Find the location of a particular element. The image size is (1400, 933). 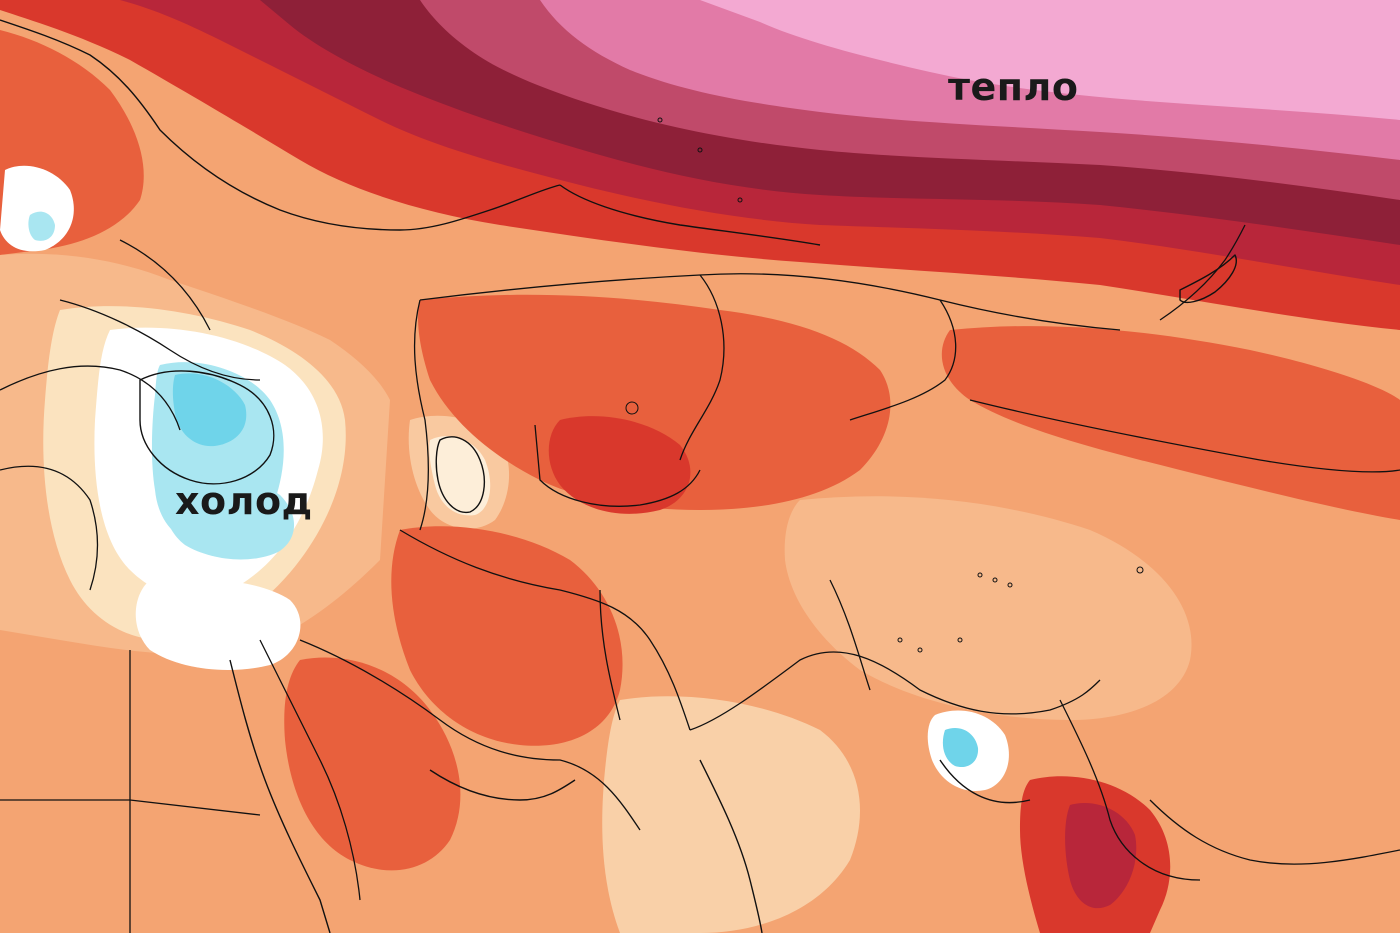

iran-red is located at coordinates (507, 636).